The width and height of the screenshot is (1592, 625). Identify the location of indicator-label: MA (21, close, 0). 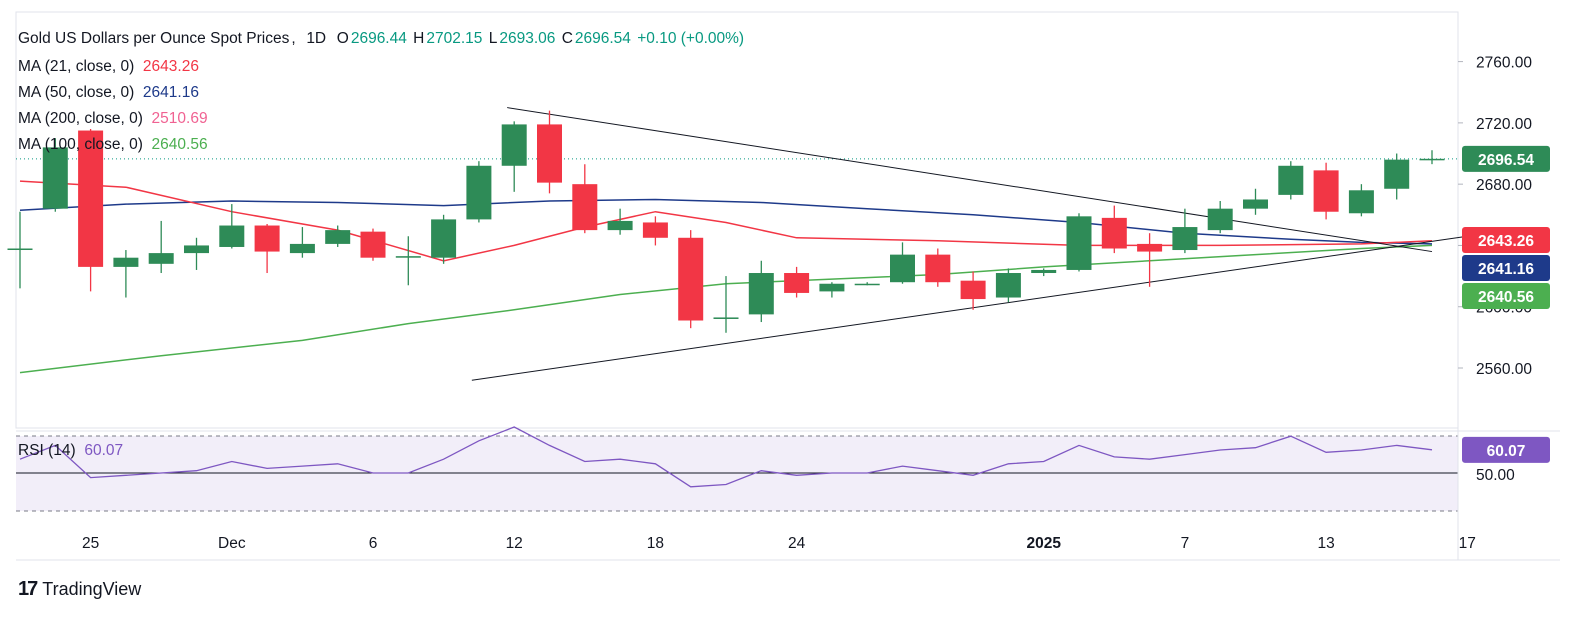
(76, 66).